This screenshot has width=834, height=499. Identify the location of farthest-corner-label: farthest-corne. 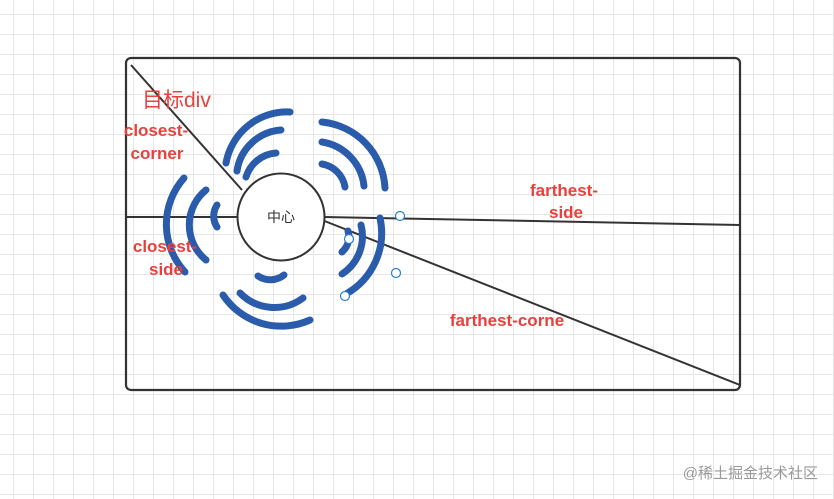
(507, 320).